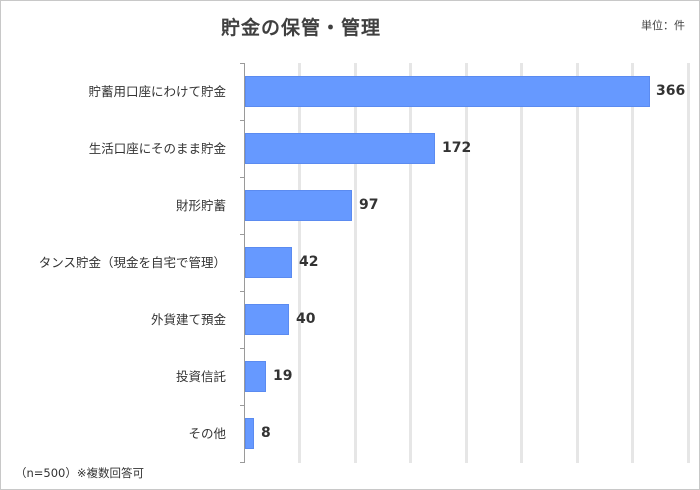 This screenshot has height=490, width=700. Describe the element at coordinates (207, 433) in the screenshot. I see `category-label: その他` at that location.